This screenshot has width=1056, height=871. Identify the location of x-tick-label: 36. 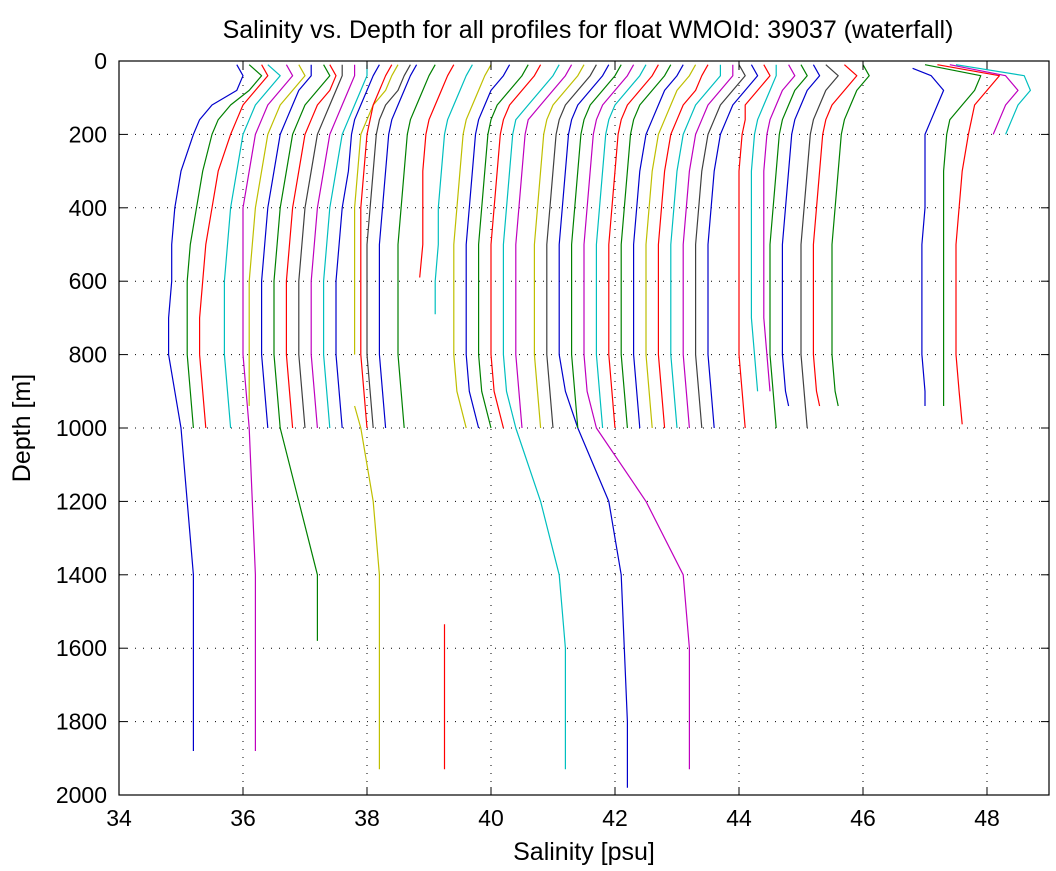
(243, 818).